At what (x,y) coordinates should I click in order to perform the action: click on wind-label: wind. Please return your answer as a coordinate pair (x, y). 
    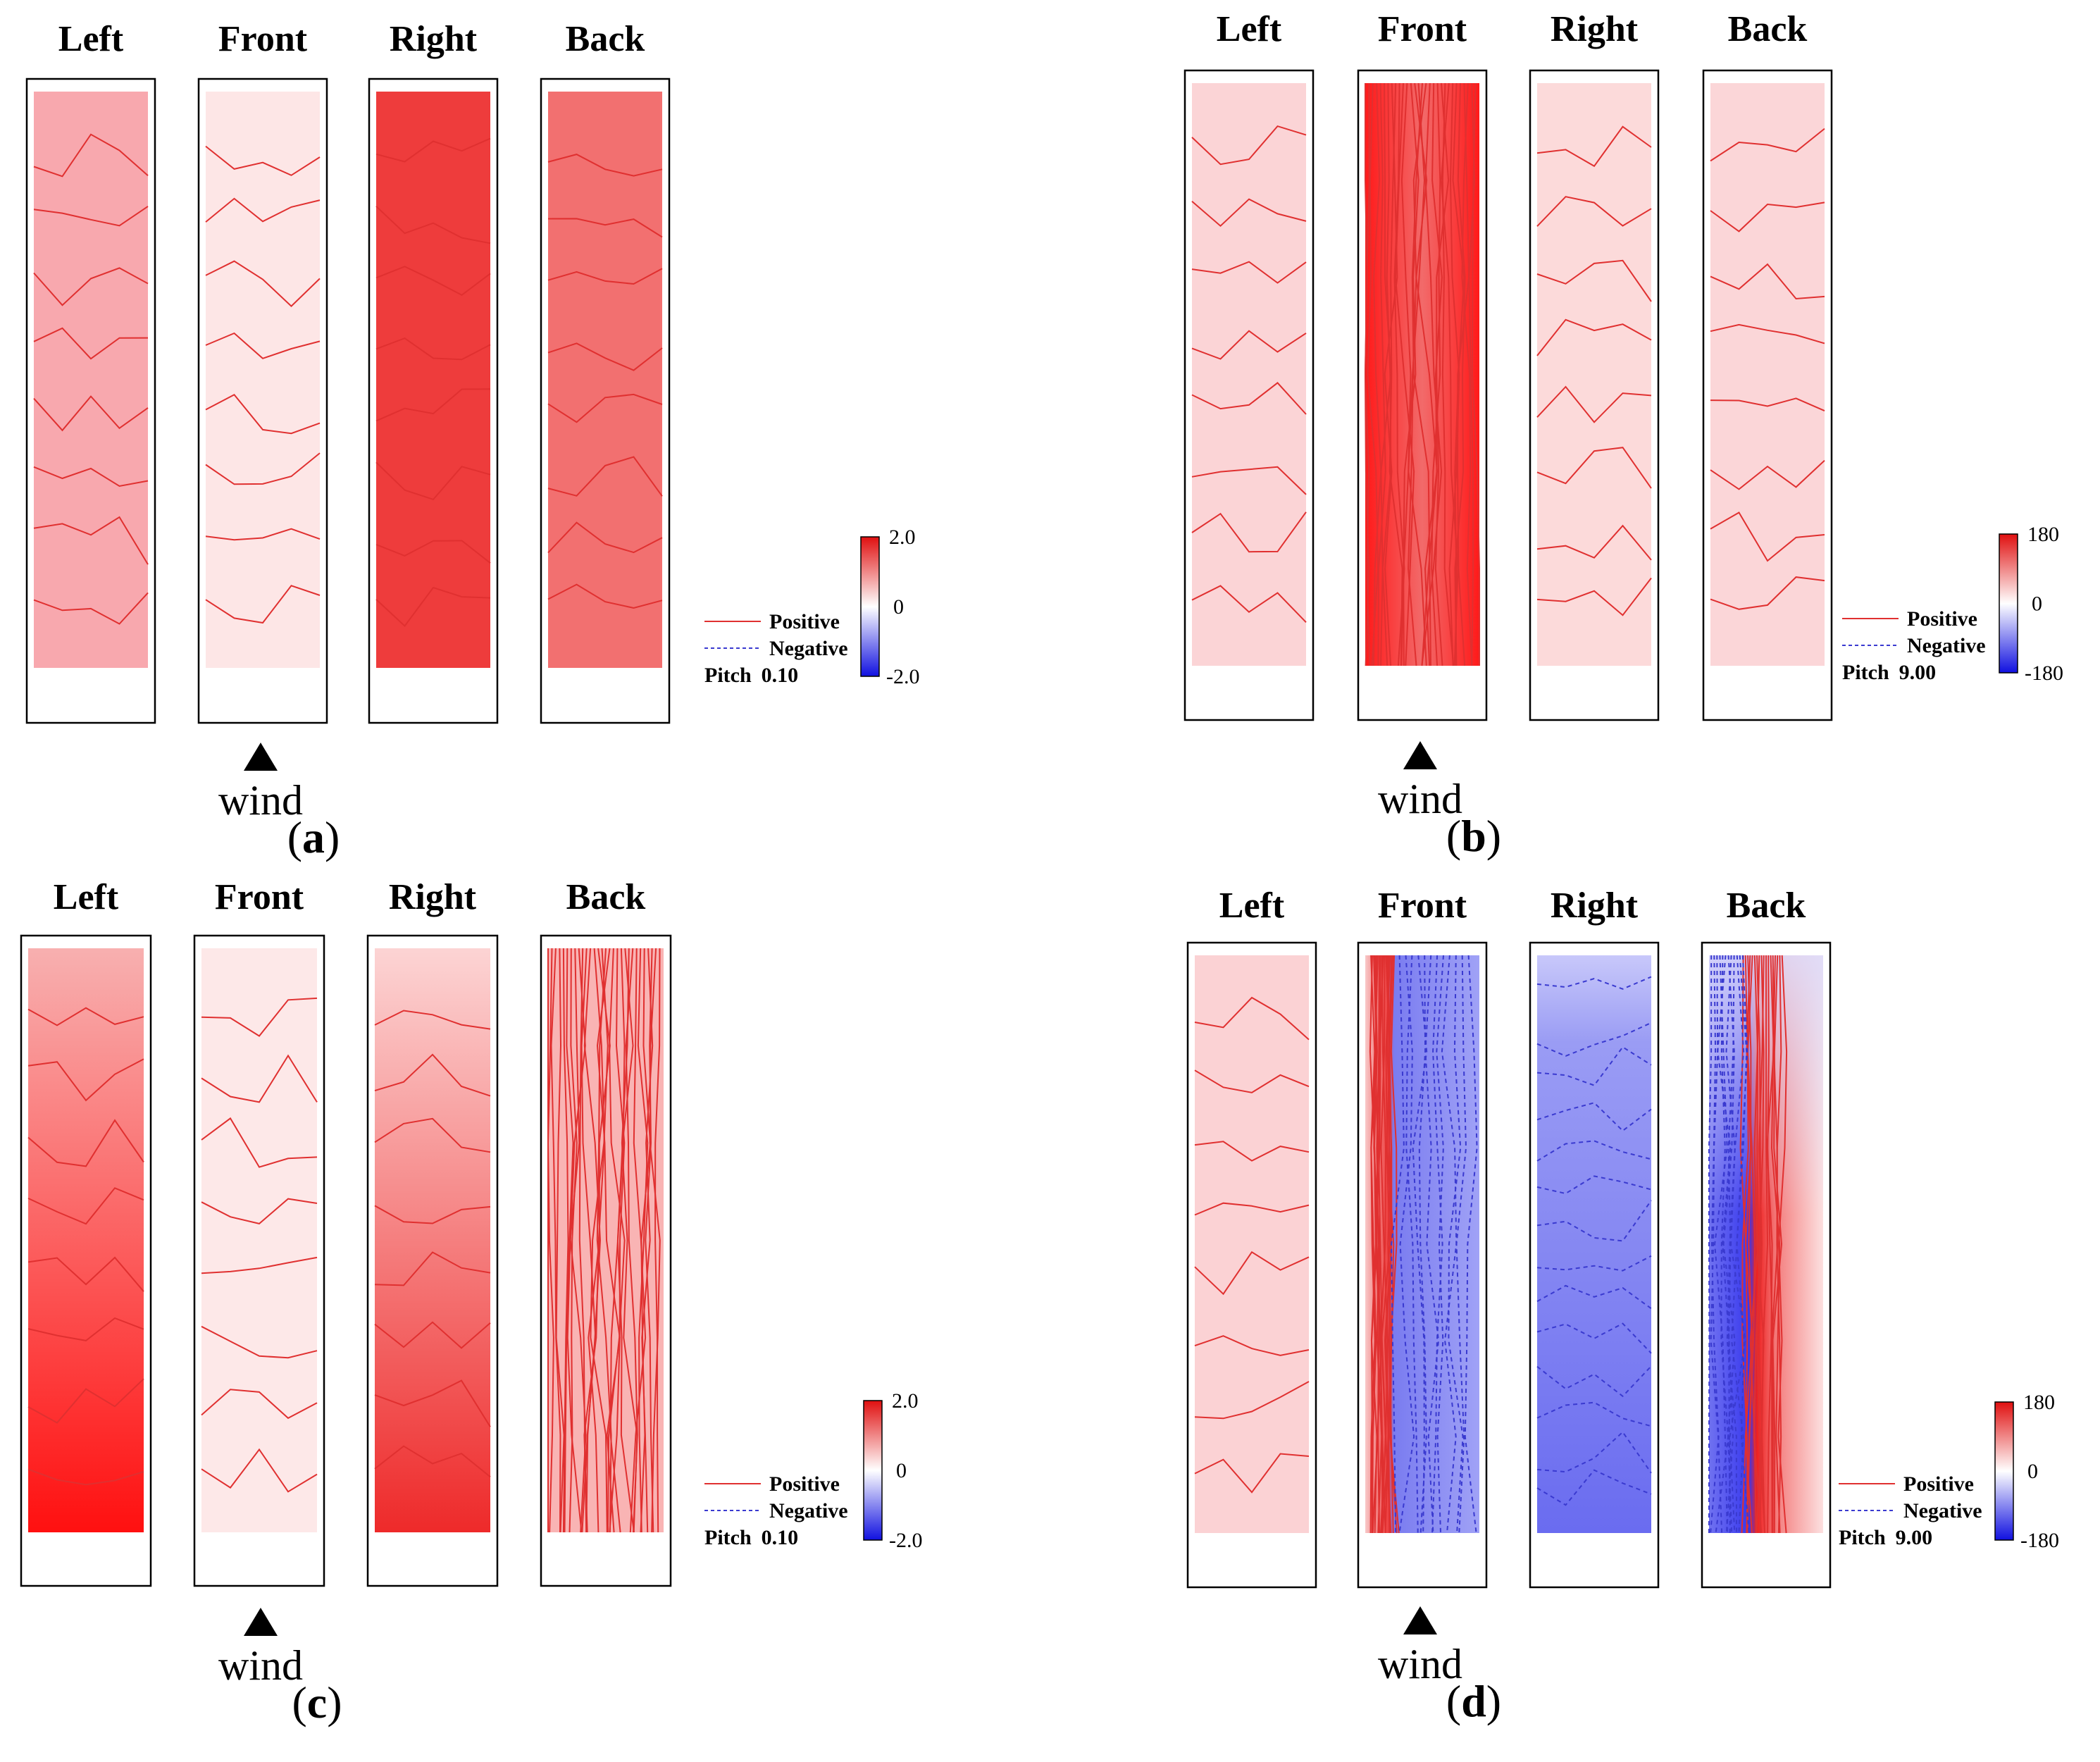
    Looking at the image, I should click on (1420, 1664).